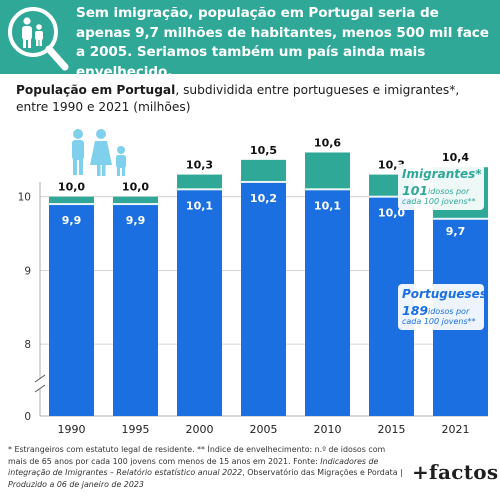 The height and width of the screenshot is (500, 500). What do you see at coordinates (27, 271) in the screenshot?
I see `y-tick-9: 9` at bounding box center [27, 271].